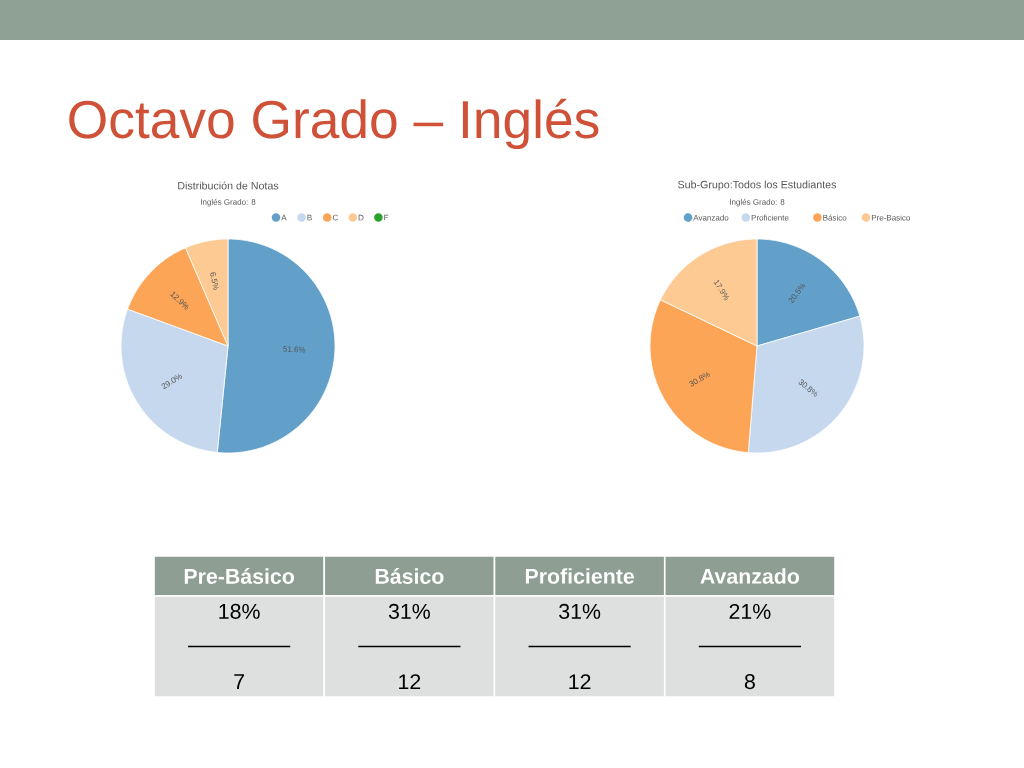 The image size is (1024, 768). I want to click on category-label: Básico, so click(409, 576).